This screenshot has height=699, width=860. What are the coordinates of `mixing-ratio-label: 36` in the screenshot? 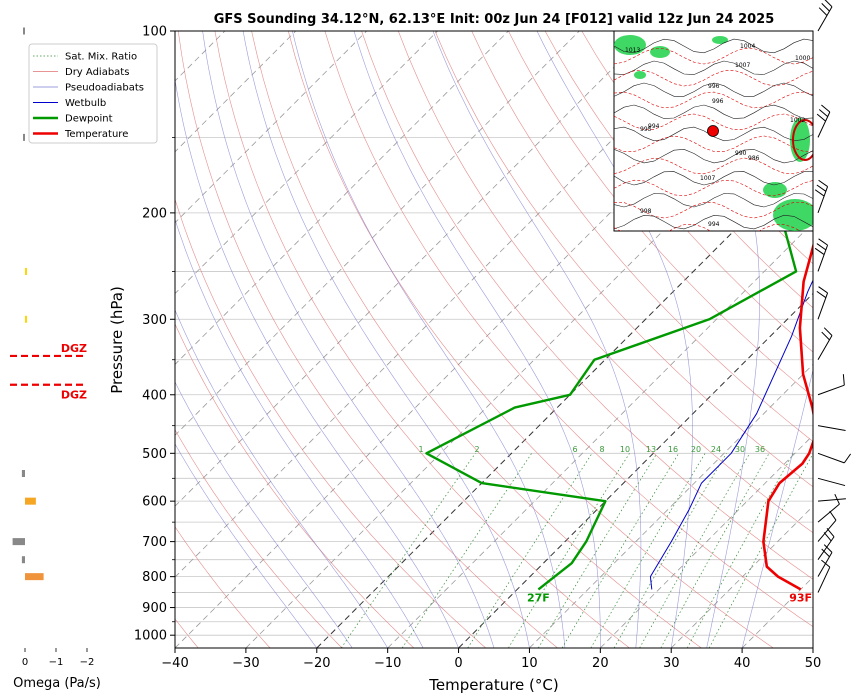 It's located at (760, 449).